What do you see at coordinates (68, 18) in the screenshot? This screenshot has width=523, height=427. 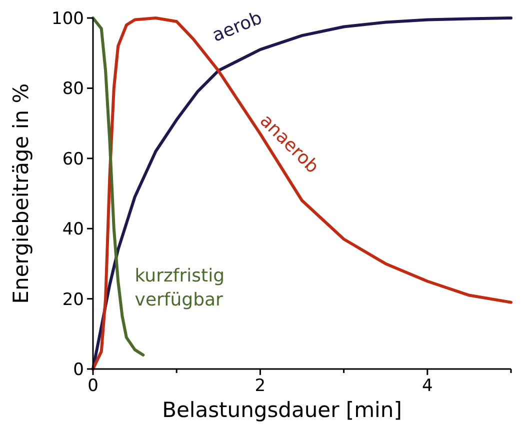 I see `y-tick-label: 100` at bounding box center [68, 18].